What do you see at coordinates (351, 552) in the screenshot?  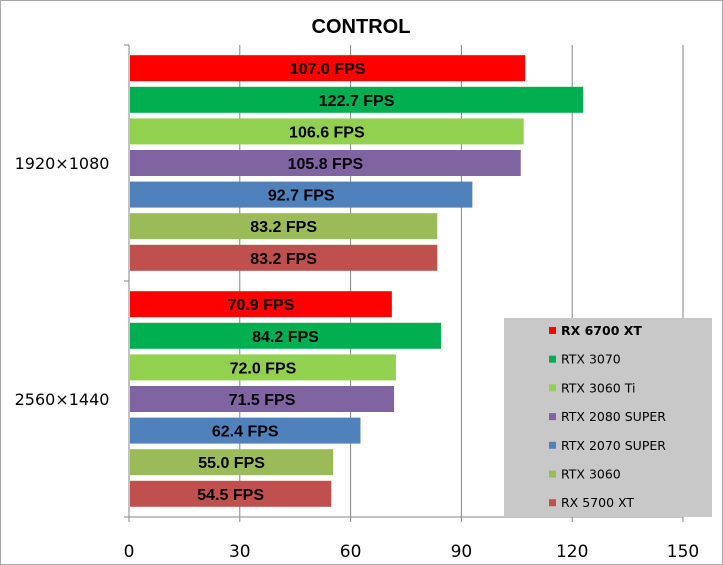 I see `x-tick-label: 60` at bounding box center [351, 552].